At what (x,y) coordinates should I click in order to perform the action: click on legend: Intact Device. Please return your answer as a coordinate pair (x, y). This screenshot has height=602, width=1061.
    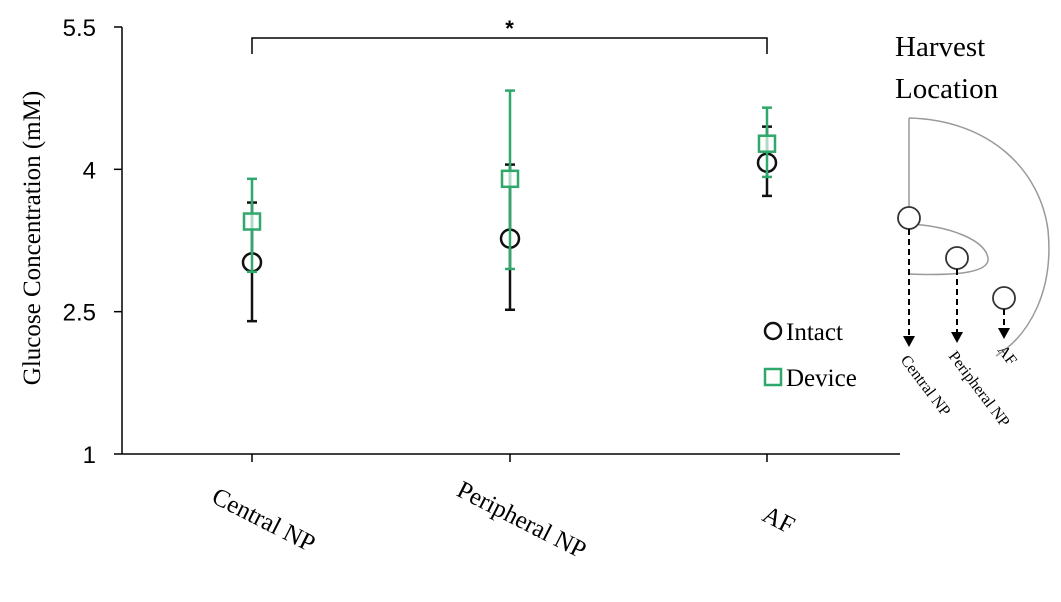
    Looking at the image, I should click on (810, 355).